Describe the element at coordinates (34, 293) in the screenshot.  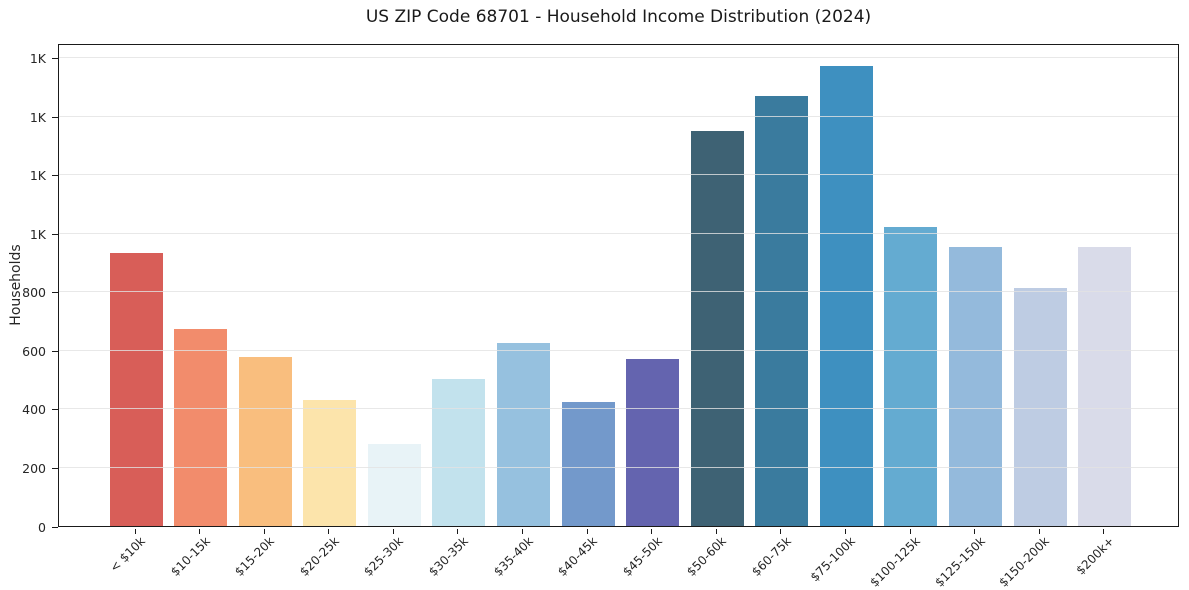
I see `y-tick-label: 800` at that location.